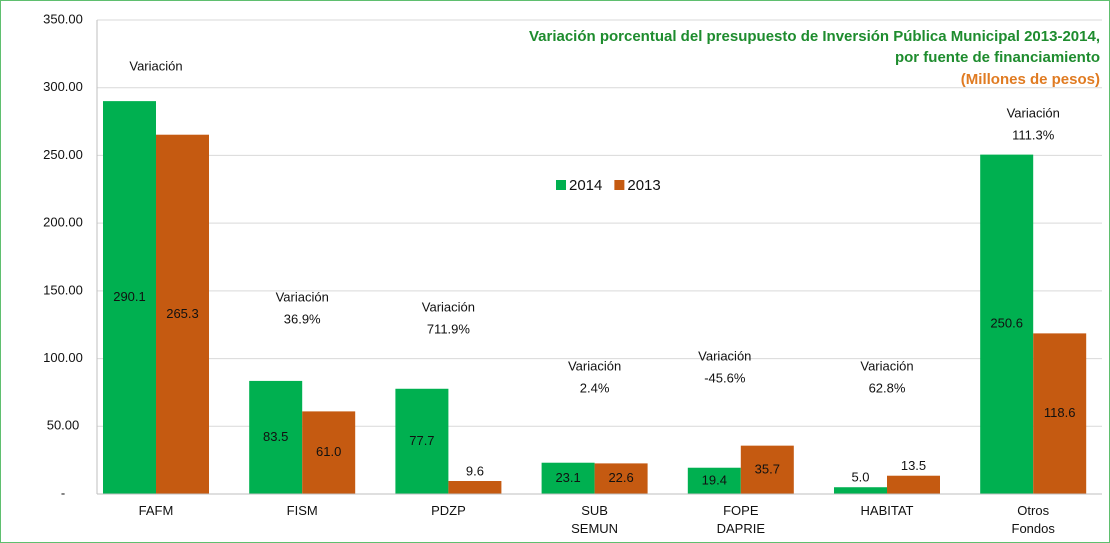 The width and height of the screenshot is (1110, 543). Describe the element at coordinates (63, 154) in the screenshot. I see `y-tick-label: 250.00` at that location.